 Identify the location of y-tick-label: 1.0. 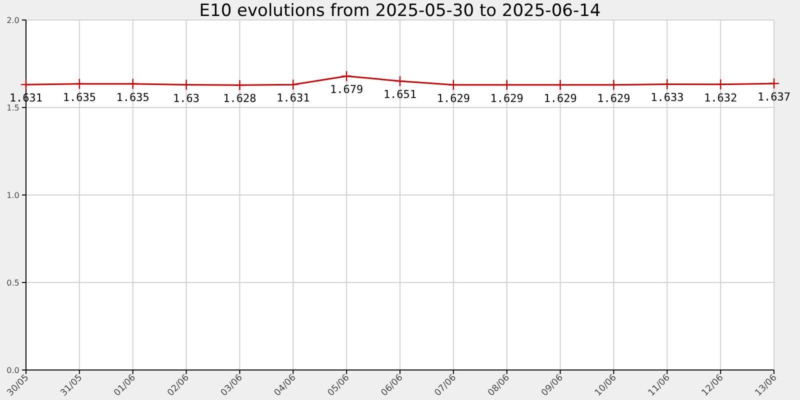
(13, 195).